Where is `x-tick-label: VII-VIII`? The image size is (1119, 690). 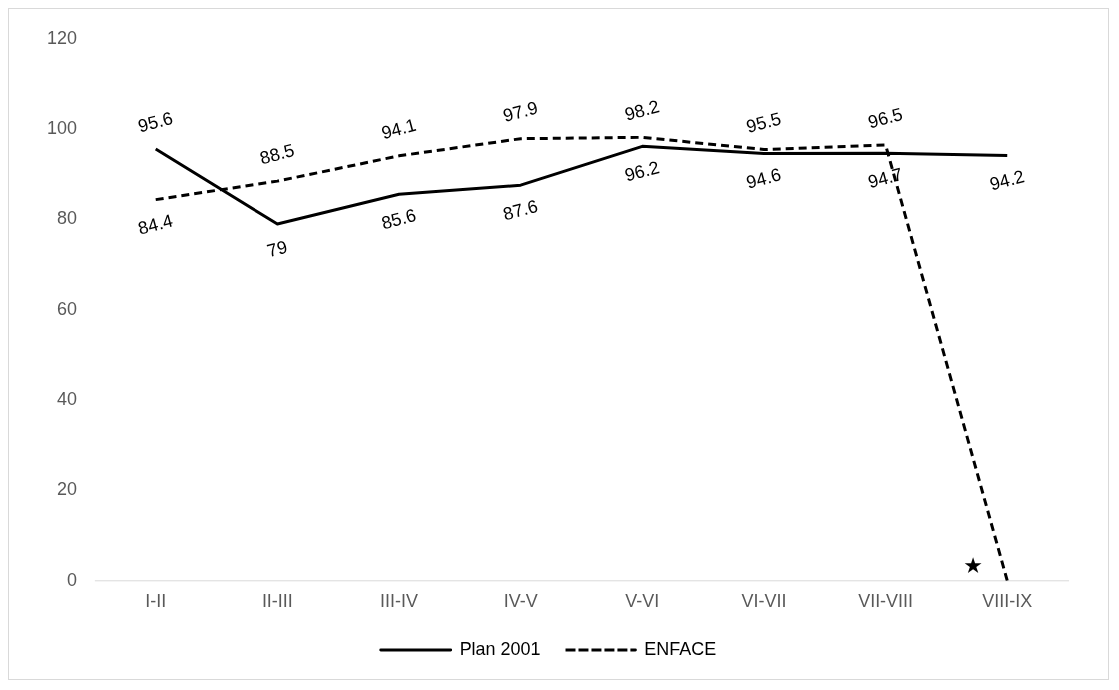 x-tick-label: VII-VIII is located at coordinates (886, 601).